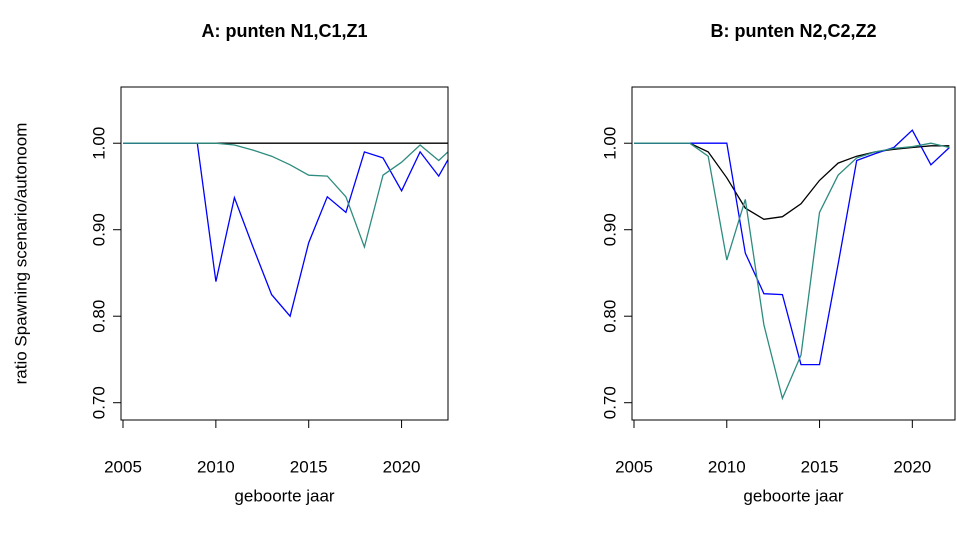 This screenshot has width=957, height=533. Describe the element at coordinates (793, 31) in the screenshot. I see `chart-title: B: punten N2,C2,Z2` at that location.